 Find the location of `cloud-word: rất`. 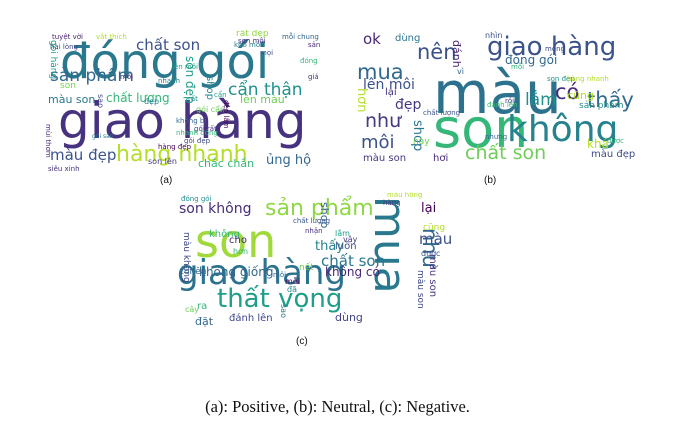

cloud-word: rất is located at coordinates (193, 99).